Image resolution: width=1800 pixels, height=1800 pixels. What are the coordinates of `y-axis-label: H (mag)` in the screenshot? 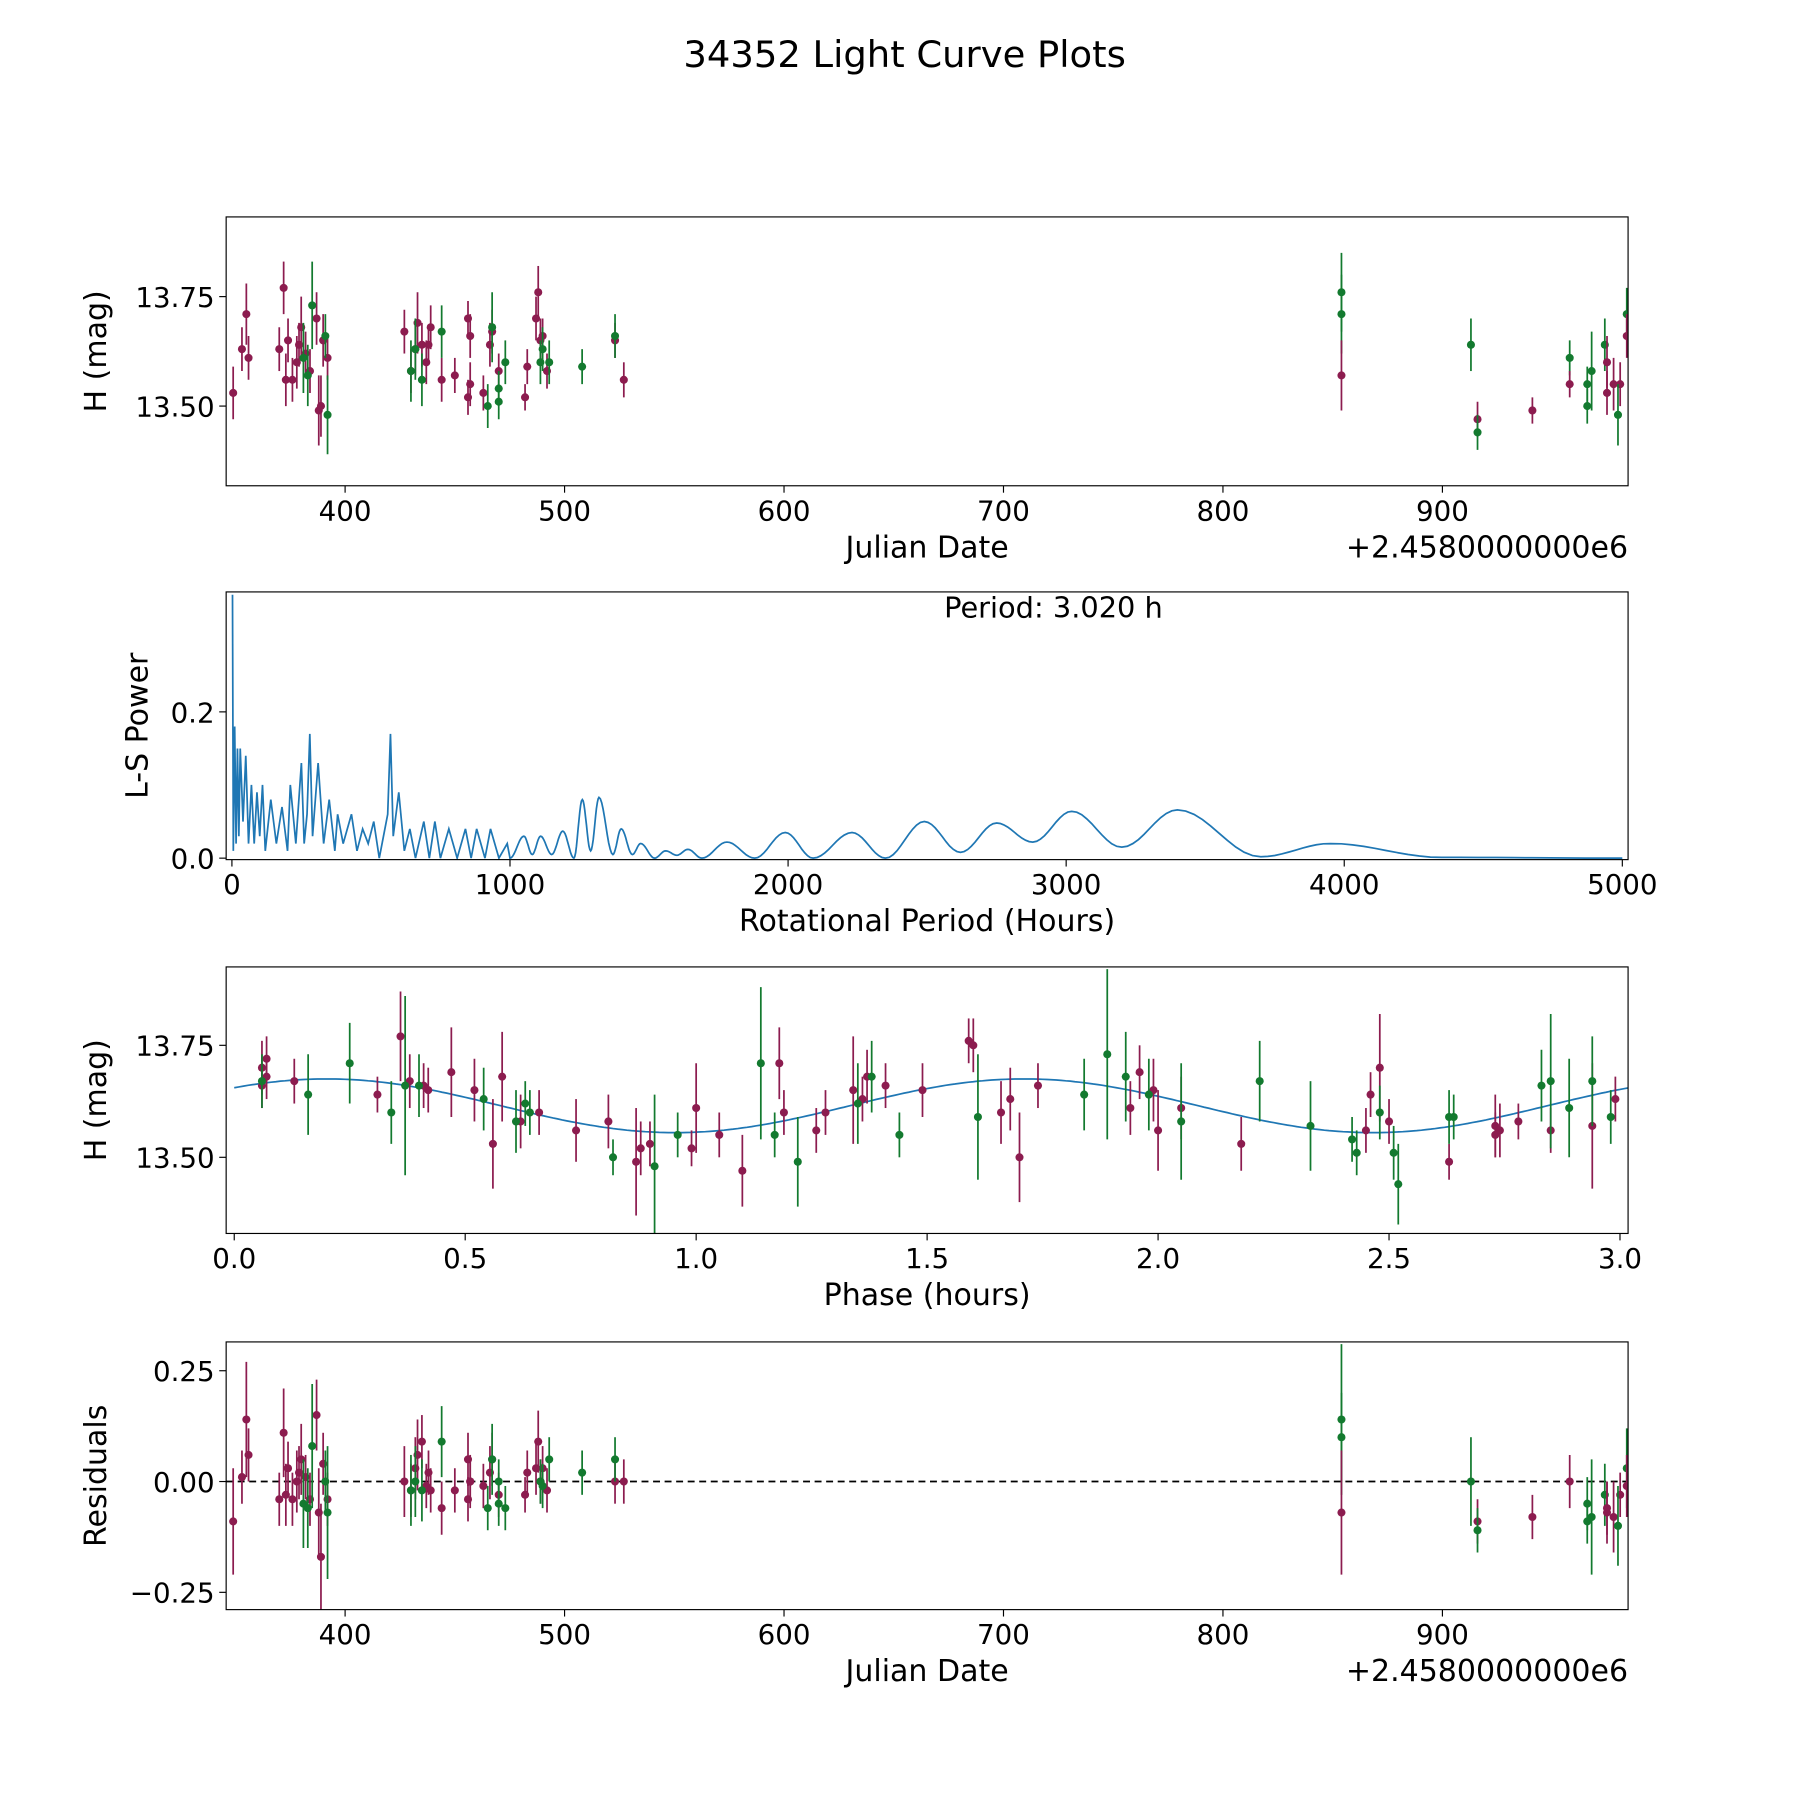 It's located at (96, 1100).